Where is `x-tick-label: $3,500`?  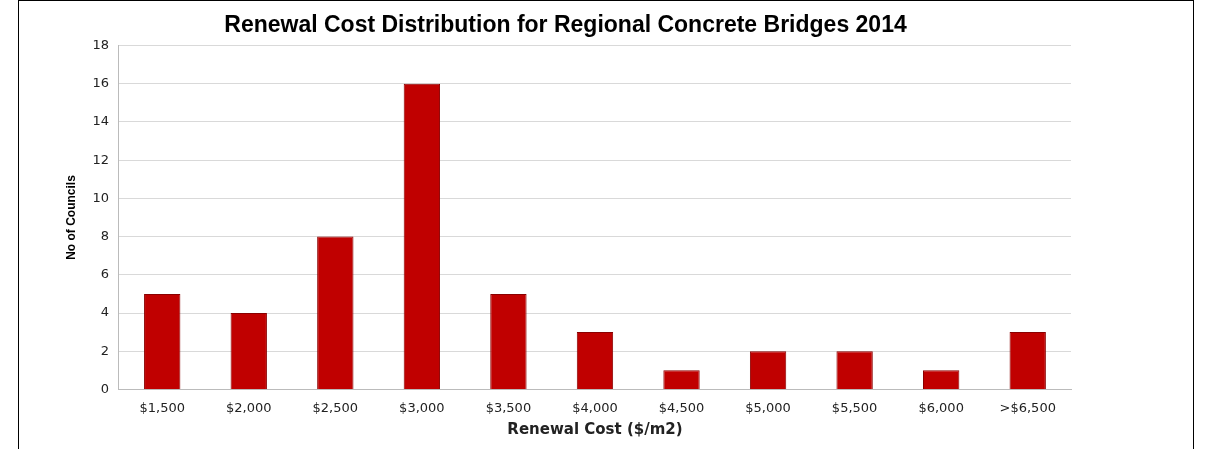
x-tick-label: $3,500 is located at coordinates (508, 407).